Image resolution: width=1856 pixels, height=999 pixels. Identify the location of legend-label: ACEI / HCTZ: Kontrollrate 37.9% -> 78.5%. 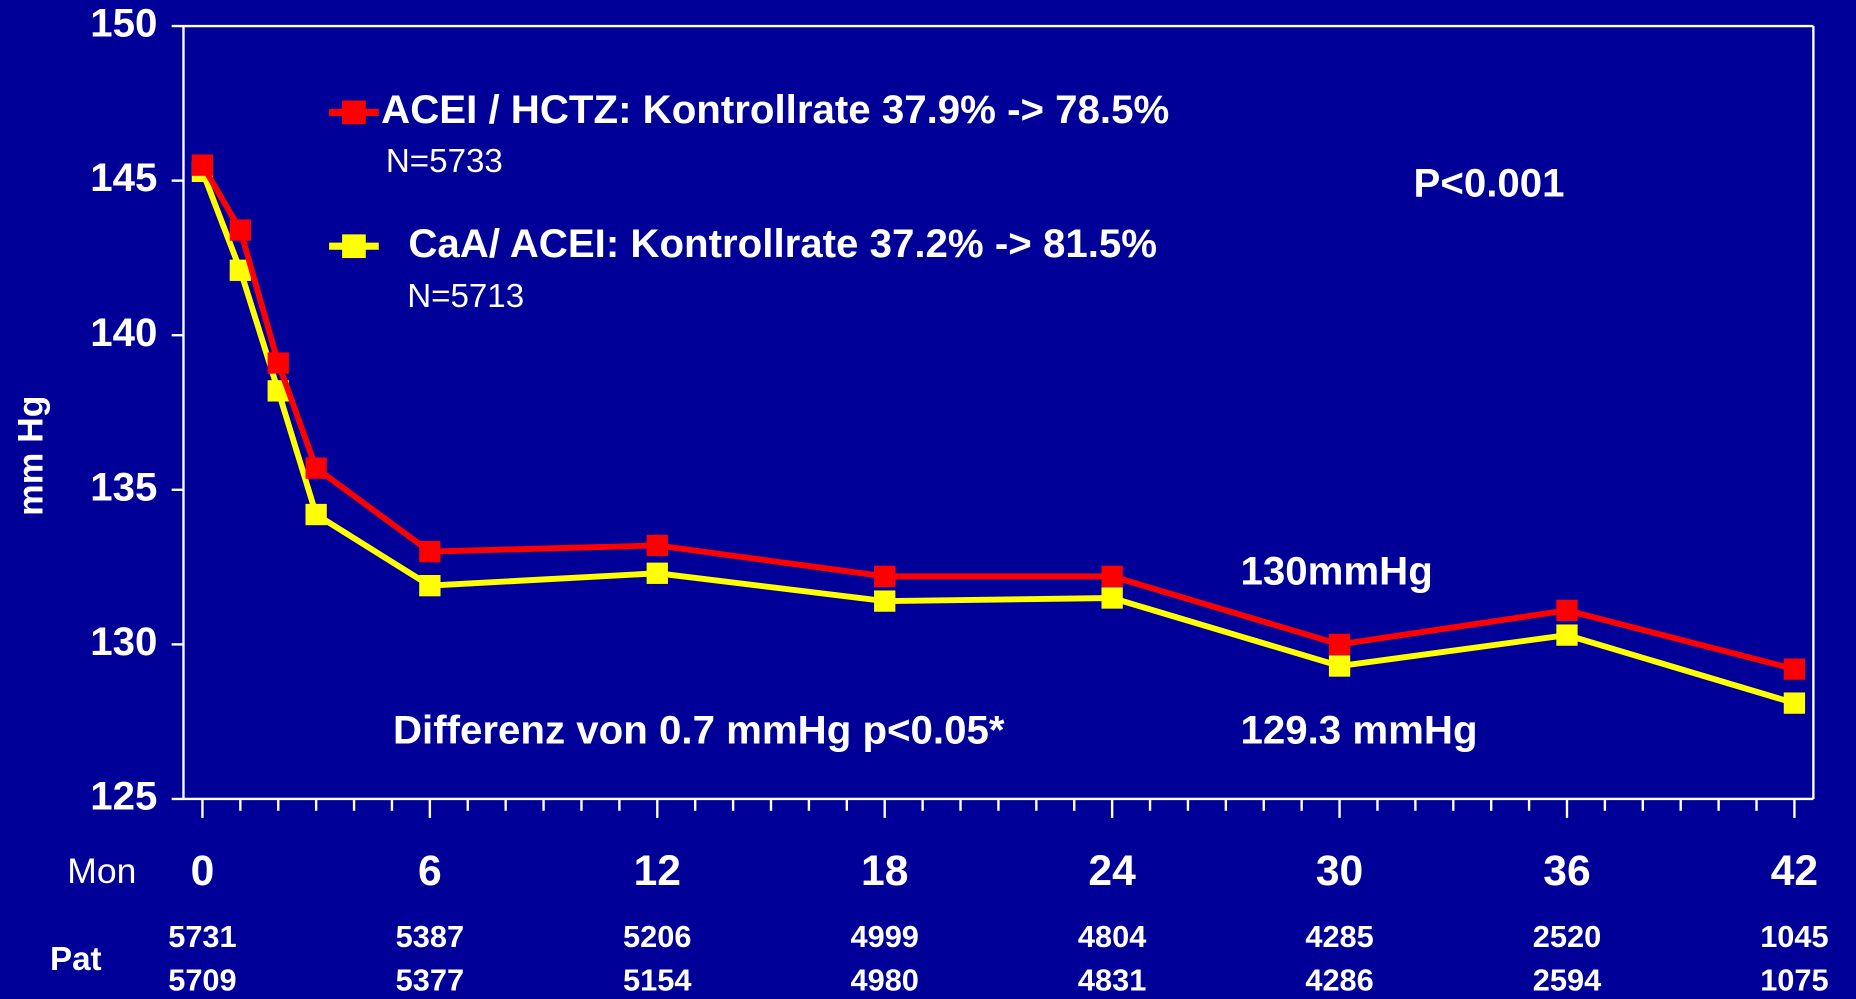
(775, 109).